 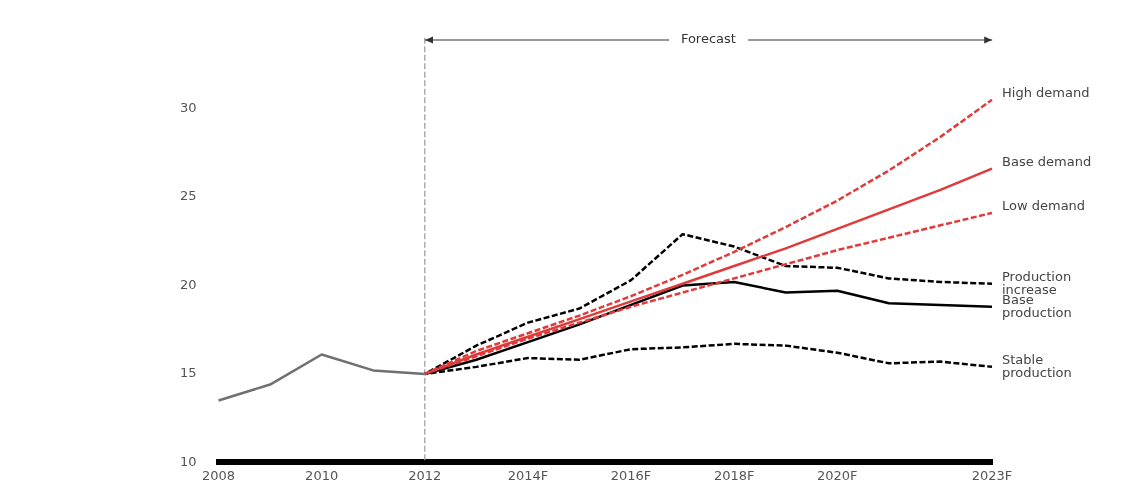 I want to click on series-label: Base demand, so click(x=1047, y=162).